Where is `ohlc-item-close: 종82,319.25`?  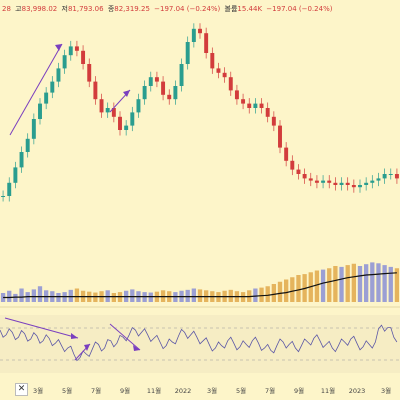
ohlc-item-close: 종82,319.25 is located at coordinates (128, 9).